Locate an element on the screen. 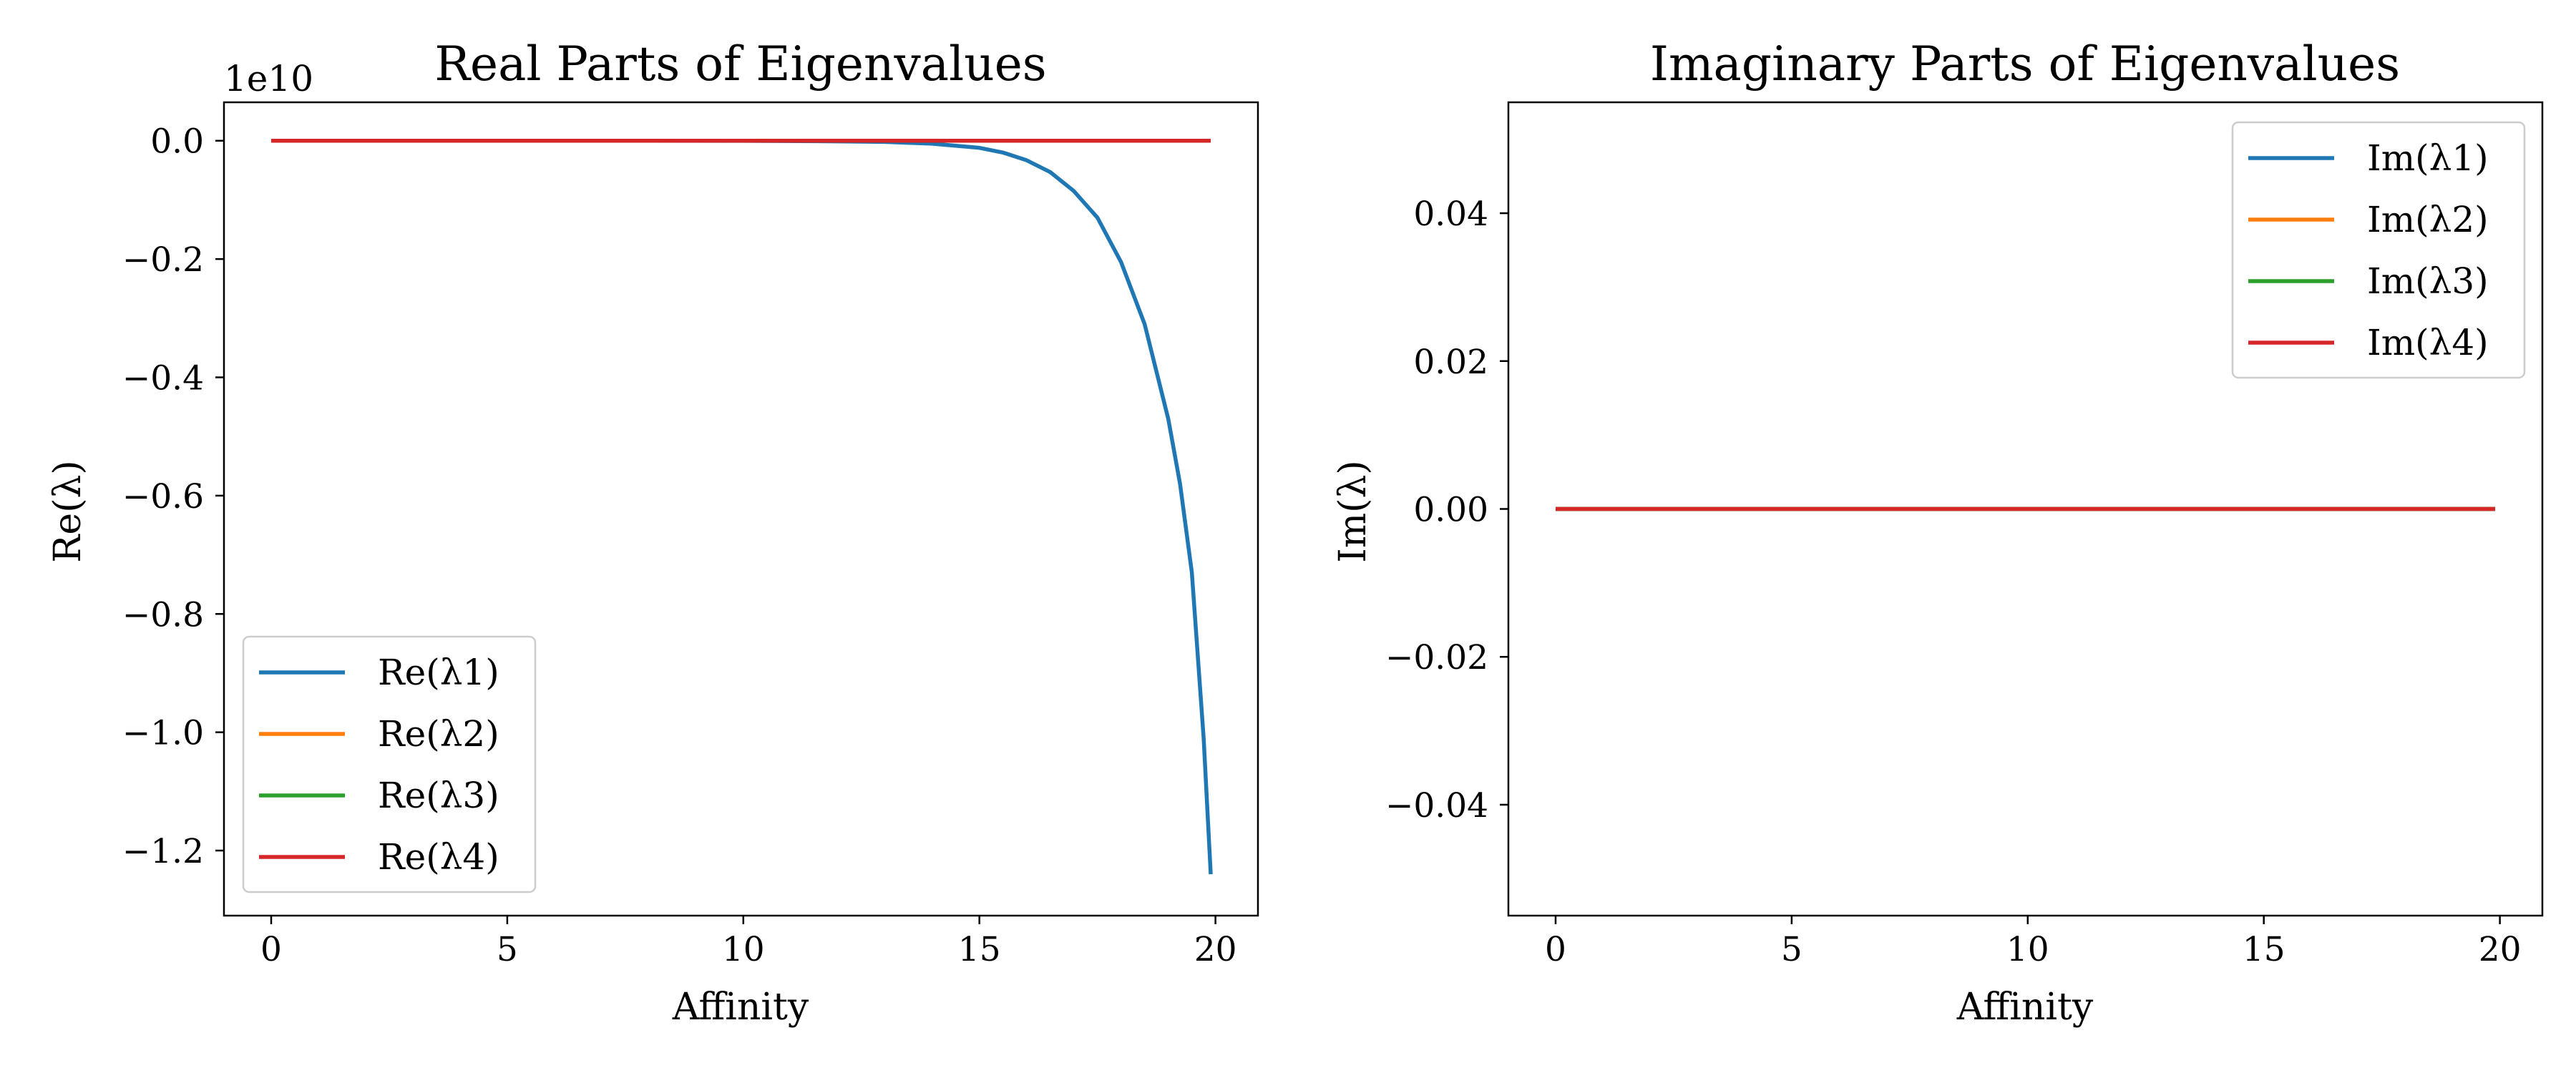  y-tick-label: 0.0 is located at coordinates (177, 142).